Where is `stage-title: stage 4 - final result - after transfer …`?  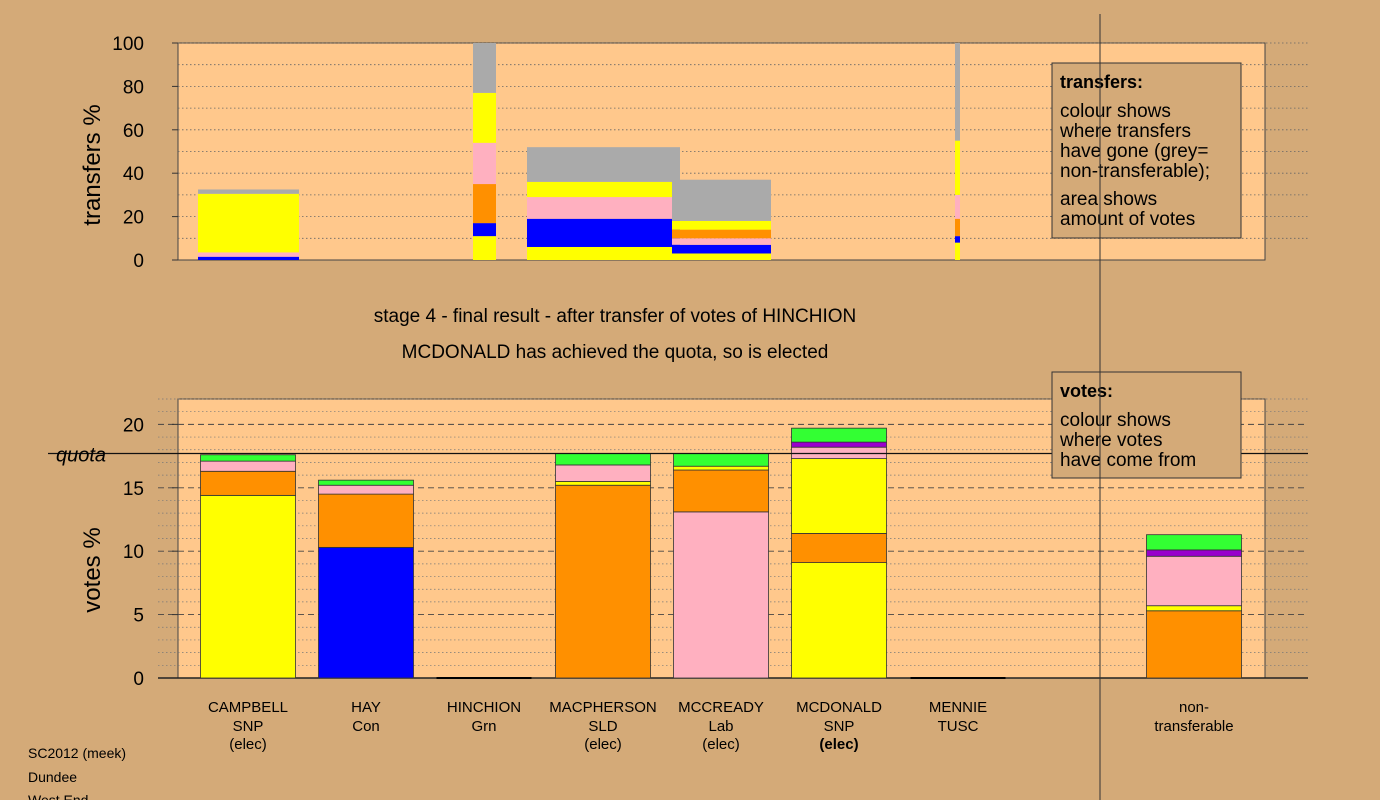
stage-title: stage 4 - final result - after transfer … is located at coordinates (615, 316).